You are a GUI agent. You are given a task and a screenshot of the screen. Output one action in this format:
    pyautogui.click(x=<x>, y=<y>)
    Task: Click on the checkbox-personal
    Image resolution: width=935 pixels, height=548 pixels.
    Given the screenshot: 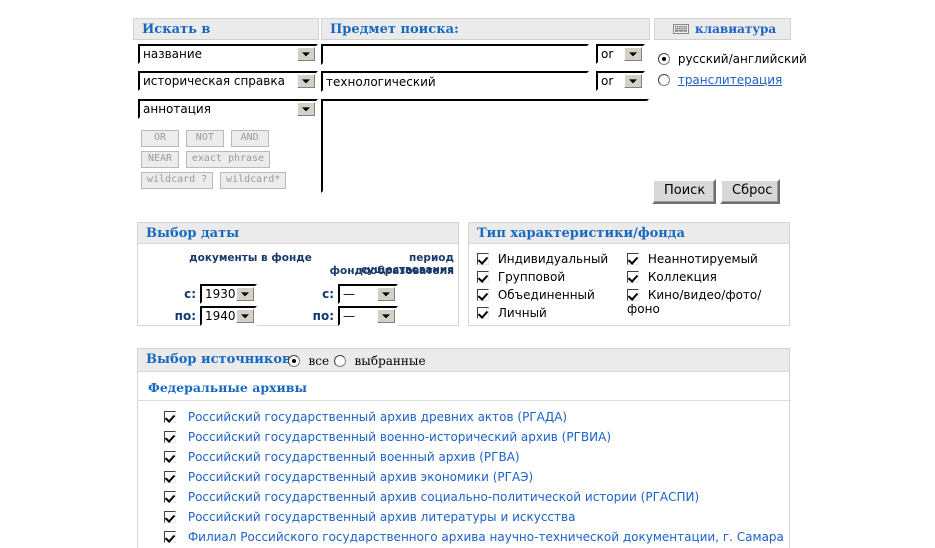 What is the action you would take?
    pyautogui.click(x=483, y=313)
    